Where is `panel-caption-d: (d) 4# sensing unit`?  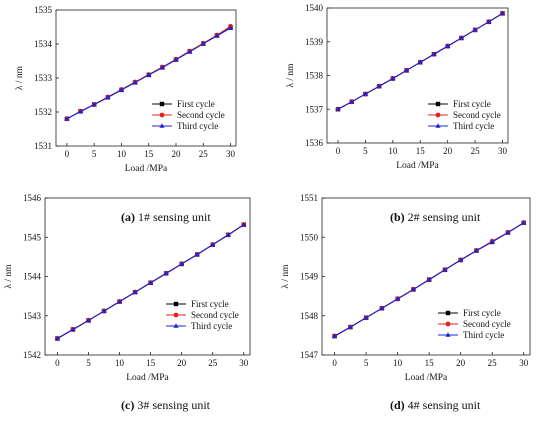
panel-caption-d: (d) 4# sensing unit is located at coordinates (435, 405).